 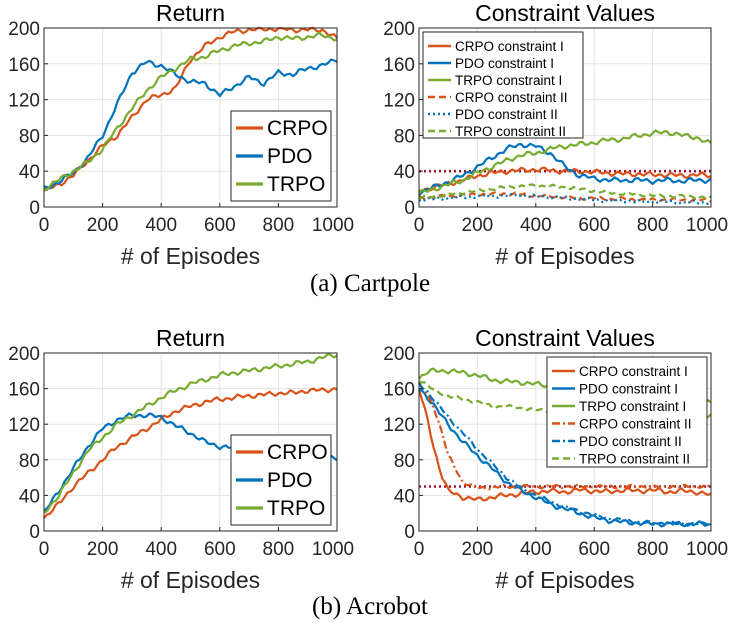 What do you see at coordinates (297, 128) in the screenshot?
I see `legend-entry-crpo: CRPO` at bounding box center [297, 128].